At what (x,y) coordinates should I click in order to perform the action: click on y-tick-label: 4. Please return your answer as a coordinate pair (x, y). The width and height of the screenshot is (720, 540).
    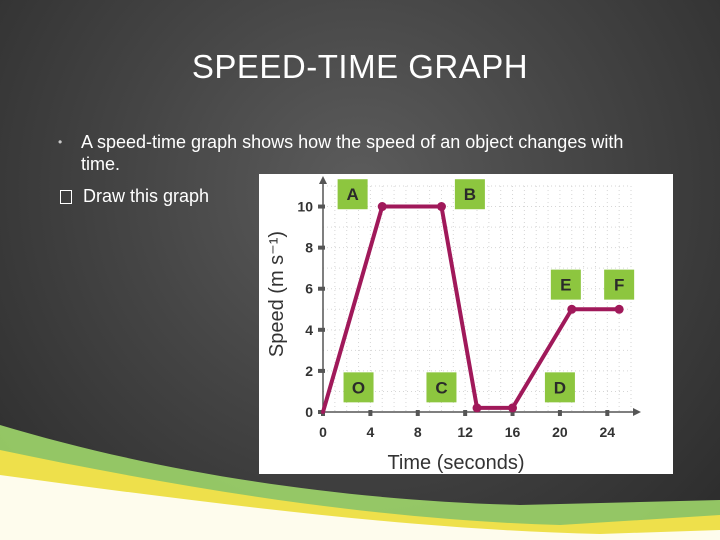
    Looking at the image, I should click on (309, 330).